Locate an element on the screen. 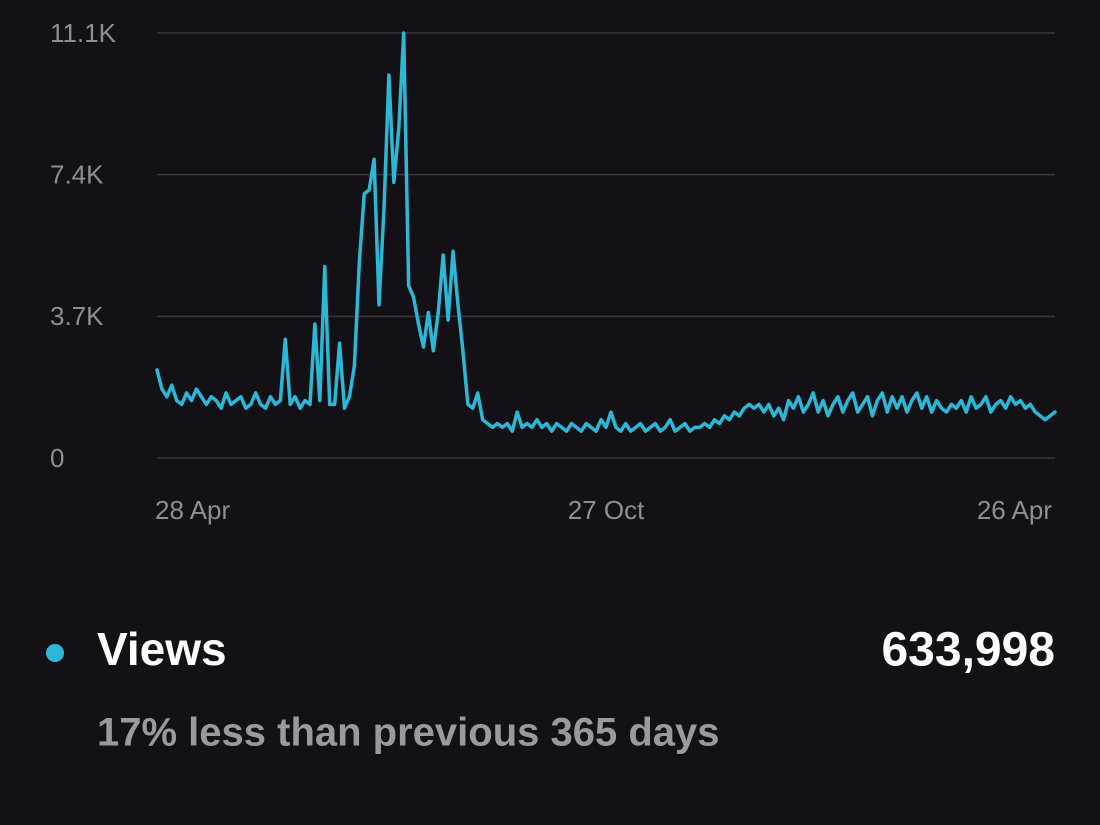 This screenshot has height=825, width=1100. y-tick-label: 0 is located at coordinates (57, 458).